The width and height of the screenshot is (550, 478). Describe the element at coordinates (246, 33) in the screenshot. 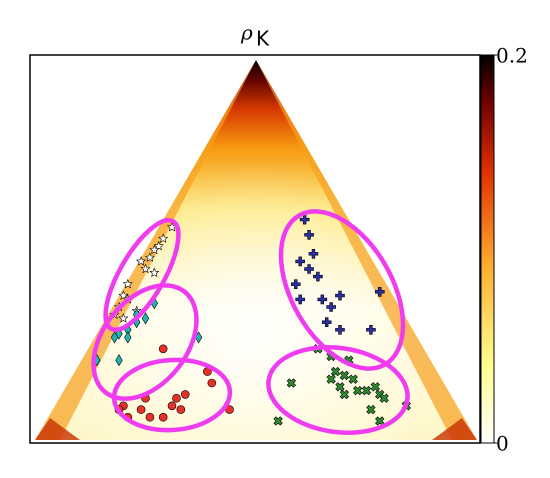

I see `title-symbol: ρ` at that location.